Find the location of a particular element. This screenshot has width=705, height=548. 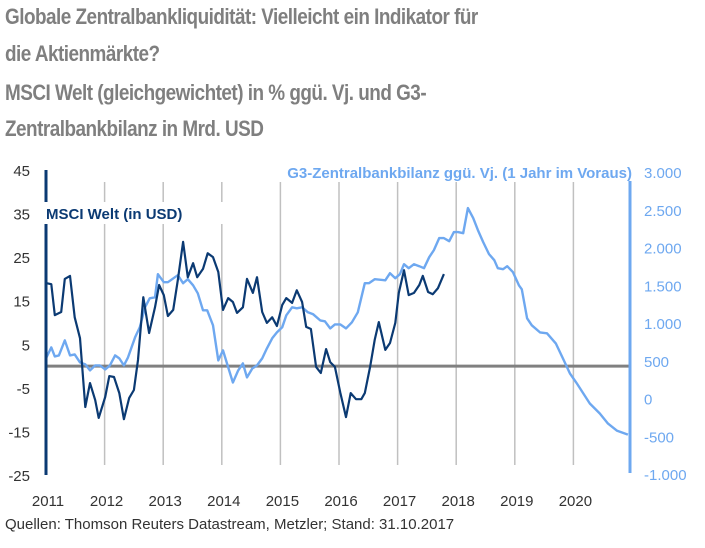

left-y-tick-label: 45 is located at coordinates (21, 171).